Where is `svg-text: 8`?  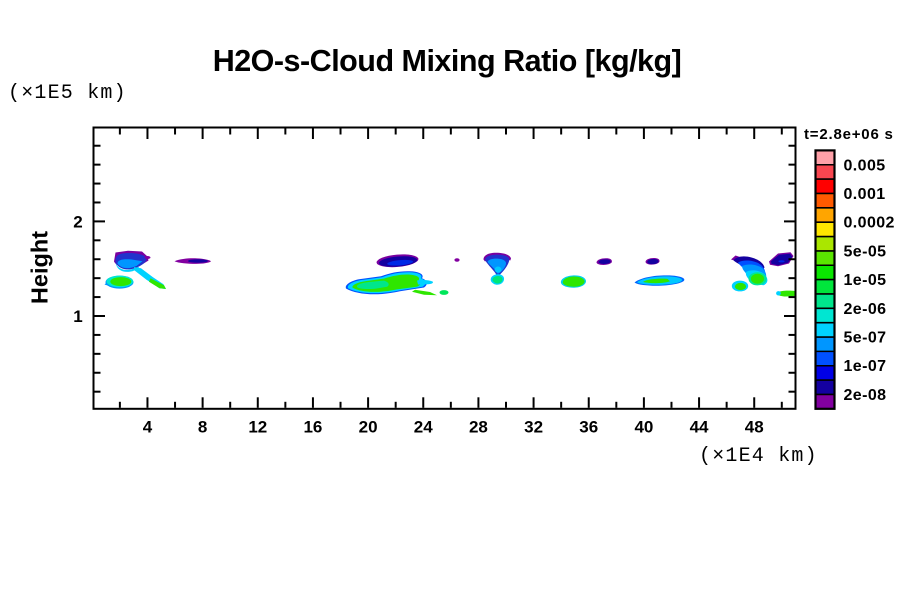
svg-text: 8 is located at coordinates (202, 427).